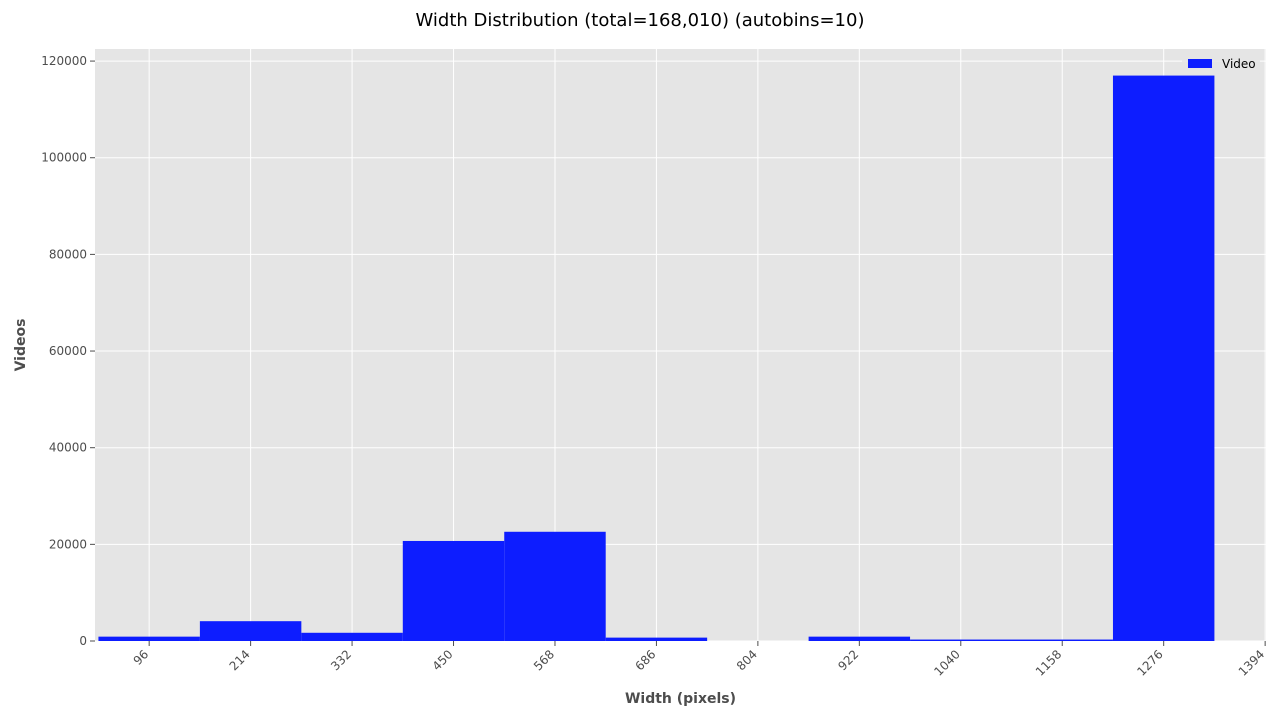  I want to click on y-tick-label: 60000, so click(68, 351).